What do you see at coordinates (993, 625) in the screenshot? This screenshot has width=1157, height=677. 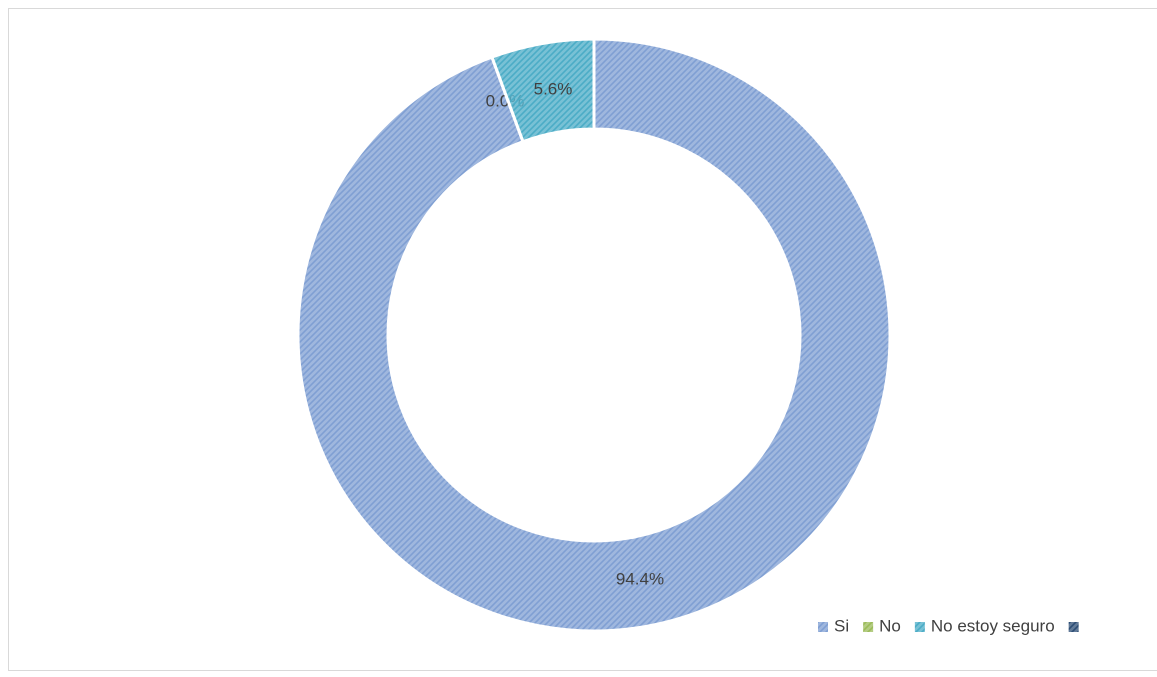 I see `legend-label: No estoy seguro` at bounding box center [993, 625].